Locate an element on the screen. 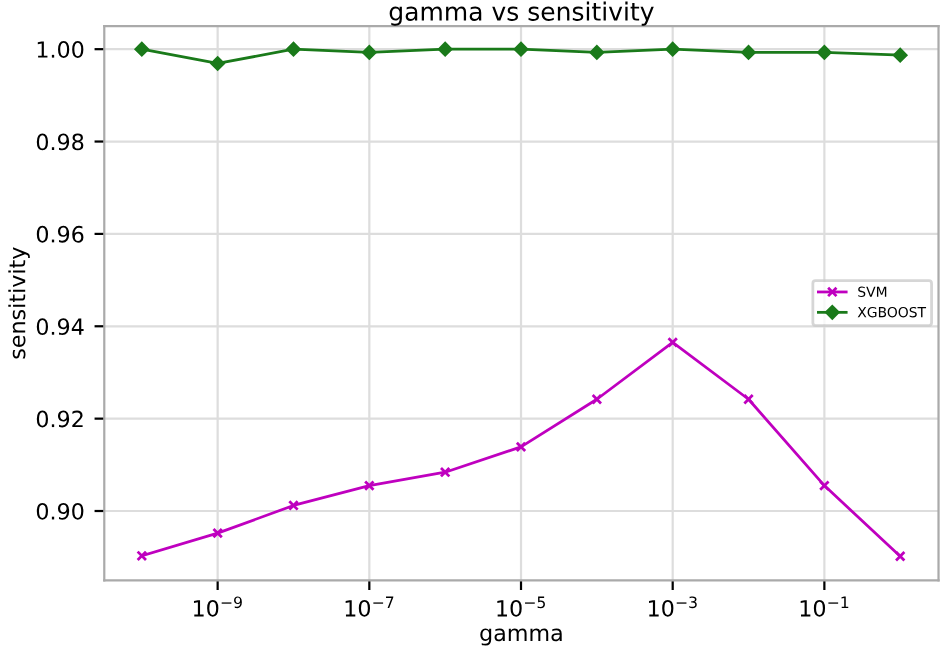 The image size is (948, 652). x-tick-label: 10$^{−5}$ is located at coordinates (521, 606).